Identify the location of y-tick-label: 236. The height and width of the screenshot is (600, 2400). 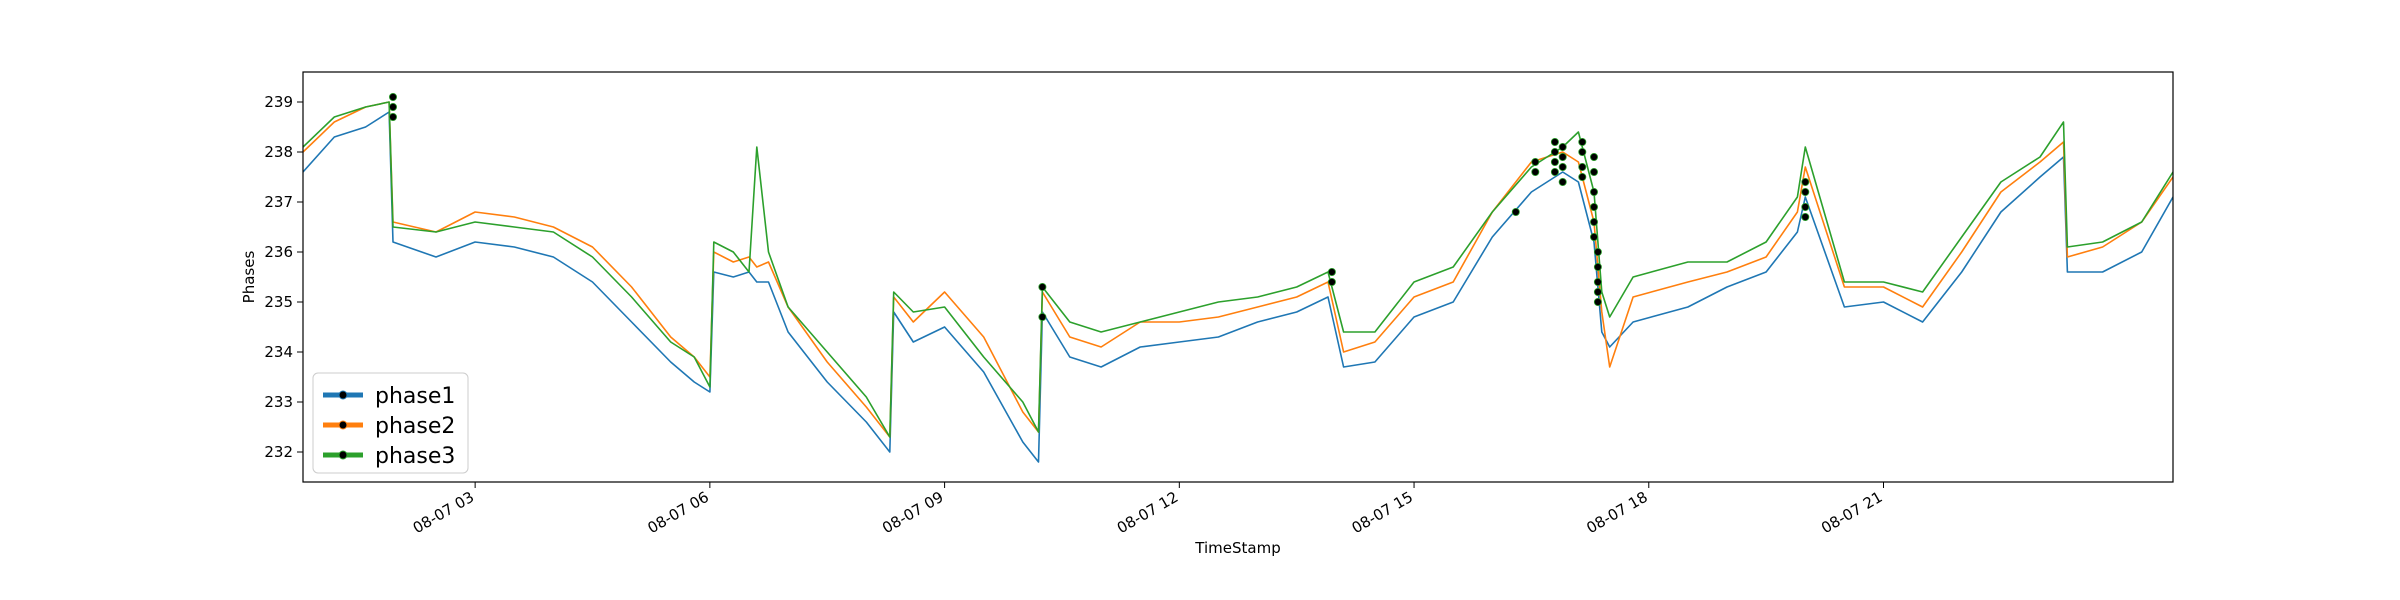
(278, 252).